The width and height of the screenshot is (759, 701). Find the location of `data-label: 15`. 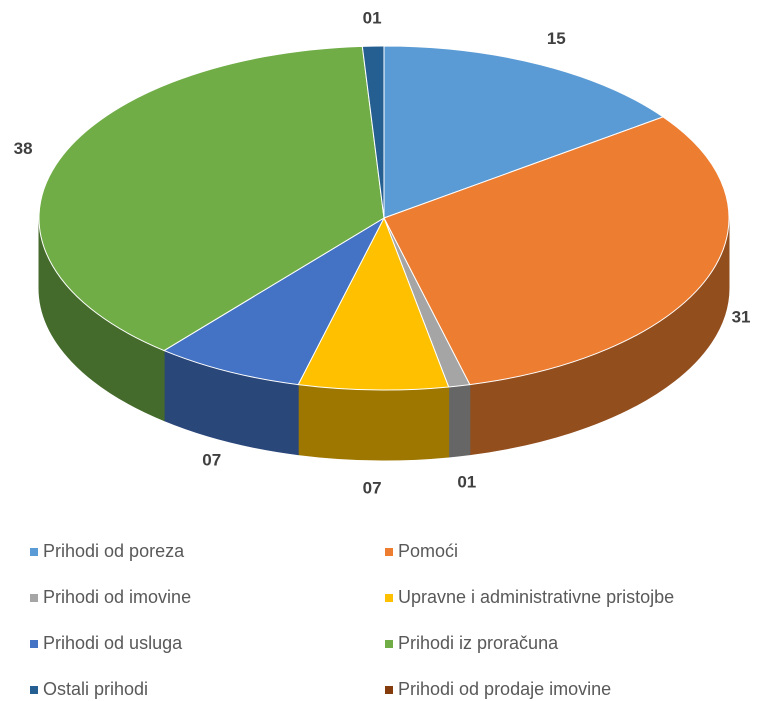

data-label: 15 is located at coordinates (556, 38).